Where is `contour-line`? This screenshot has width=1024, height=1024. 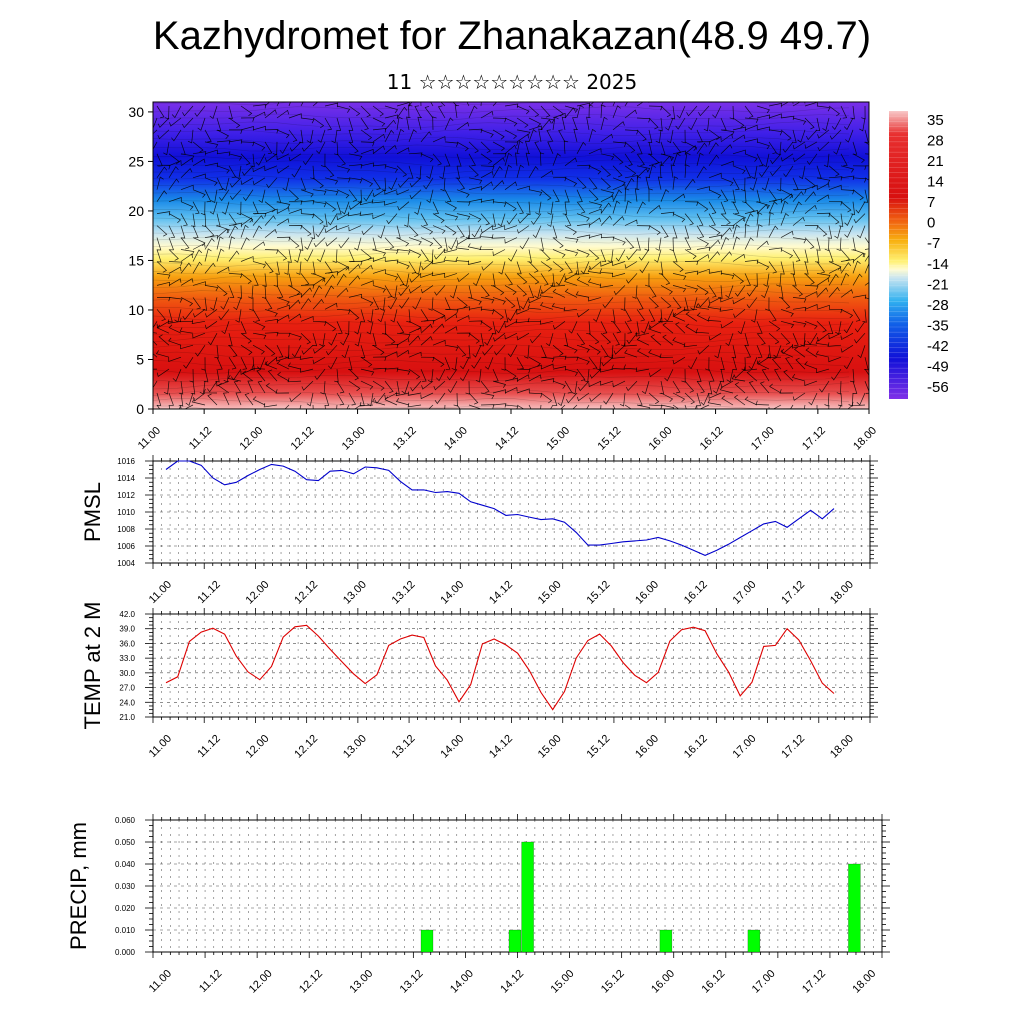 contour-line is located at coordinates (501, 117).